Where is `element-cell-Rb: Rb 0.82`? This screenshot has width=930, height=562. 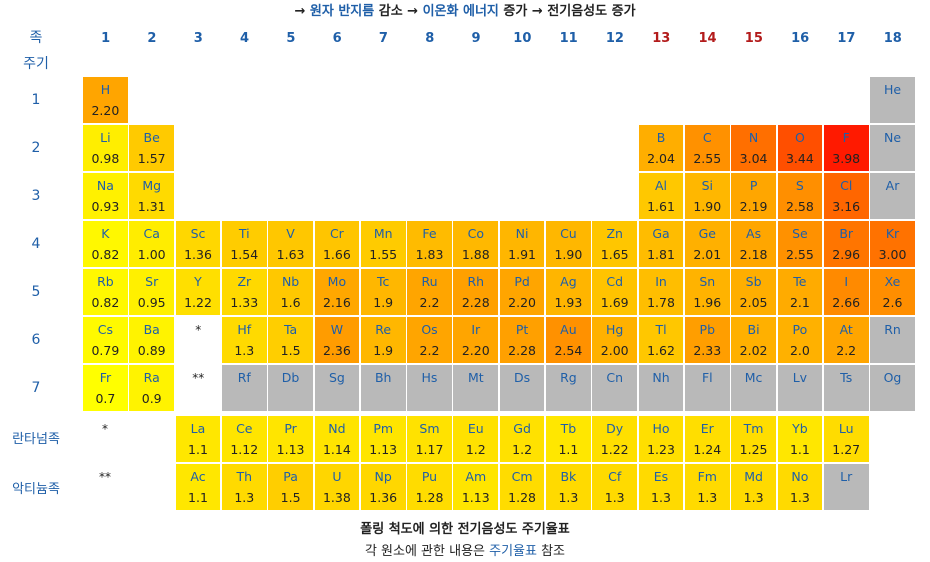
element-cell-Rb: Rb 0.82 is located at coordinates (105, 292).